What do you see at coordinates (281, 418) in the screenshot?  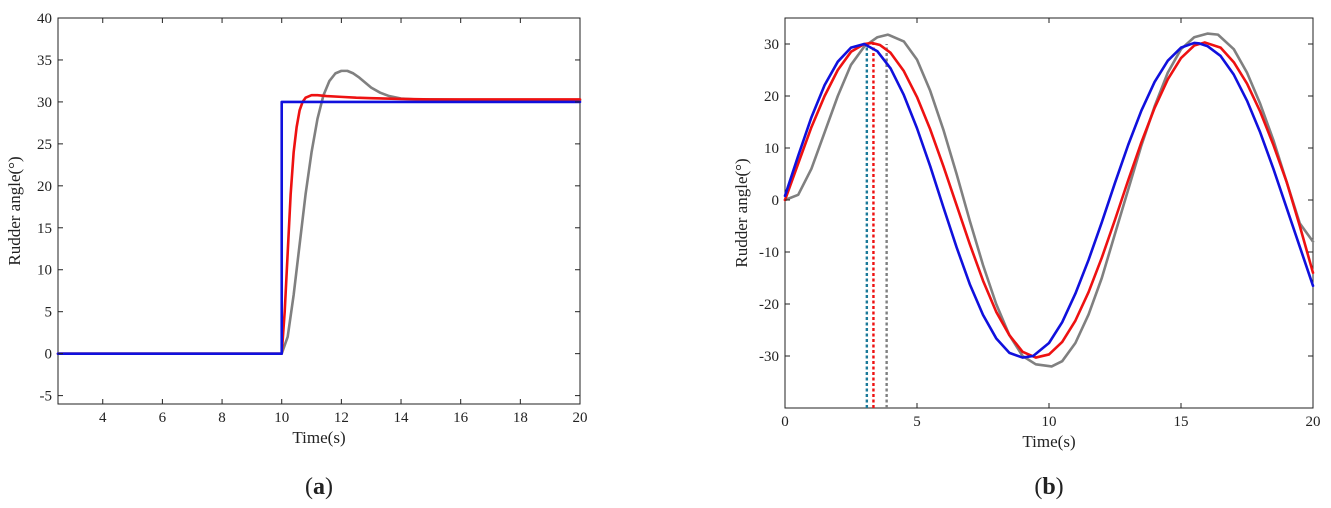 I see `x-tick-label-3: 10` at bounding box center [281, 418].